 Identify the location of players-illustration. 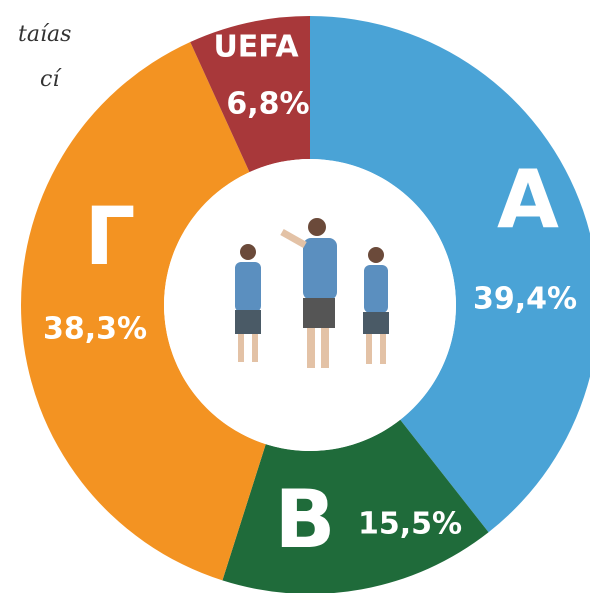
(312, 293).